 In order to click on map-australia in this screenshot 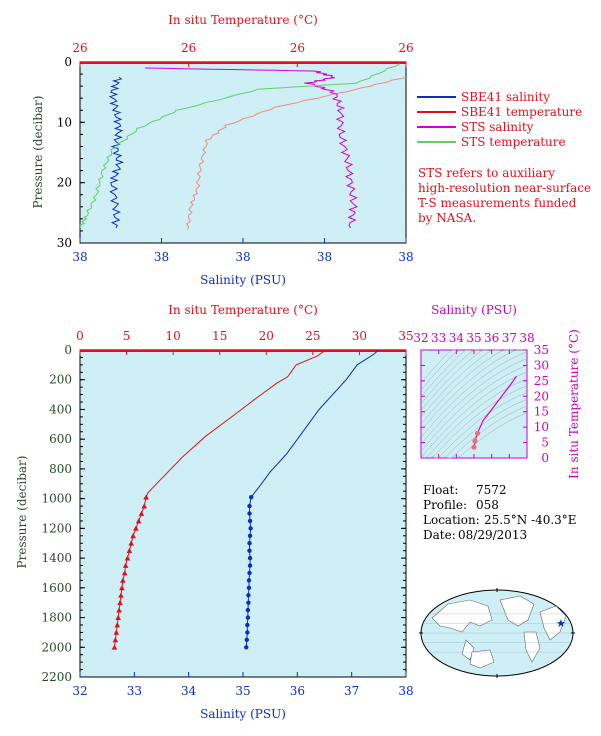, I will do `click(482, 659)`.